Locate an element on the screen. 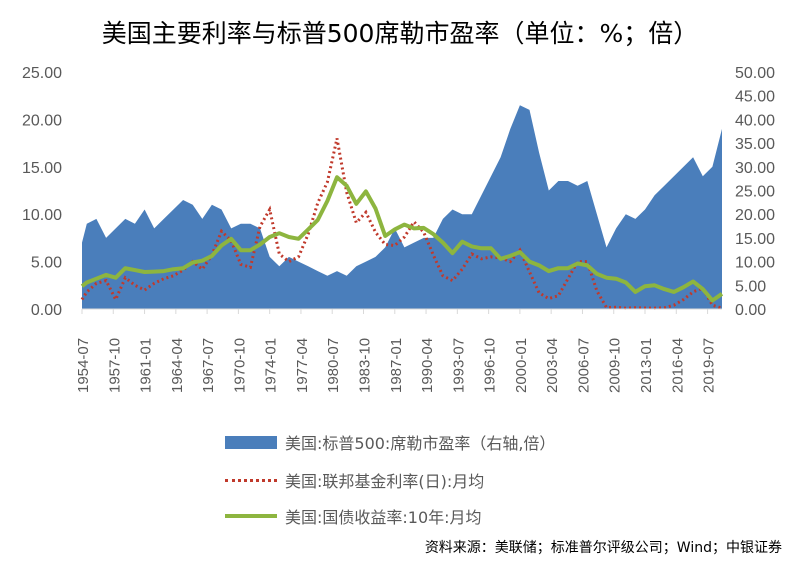  x-tick-label: 2013-01 is located at coordinates (646, 365).